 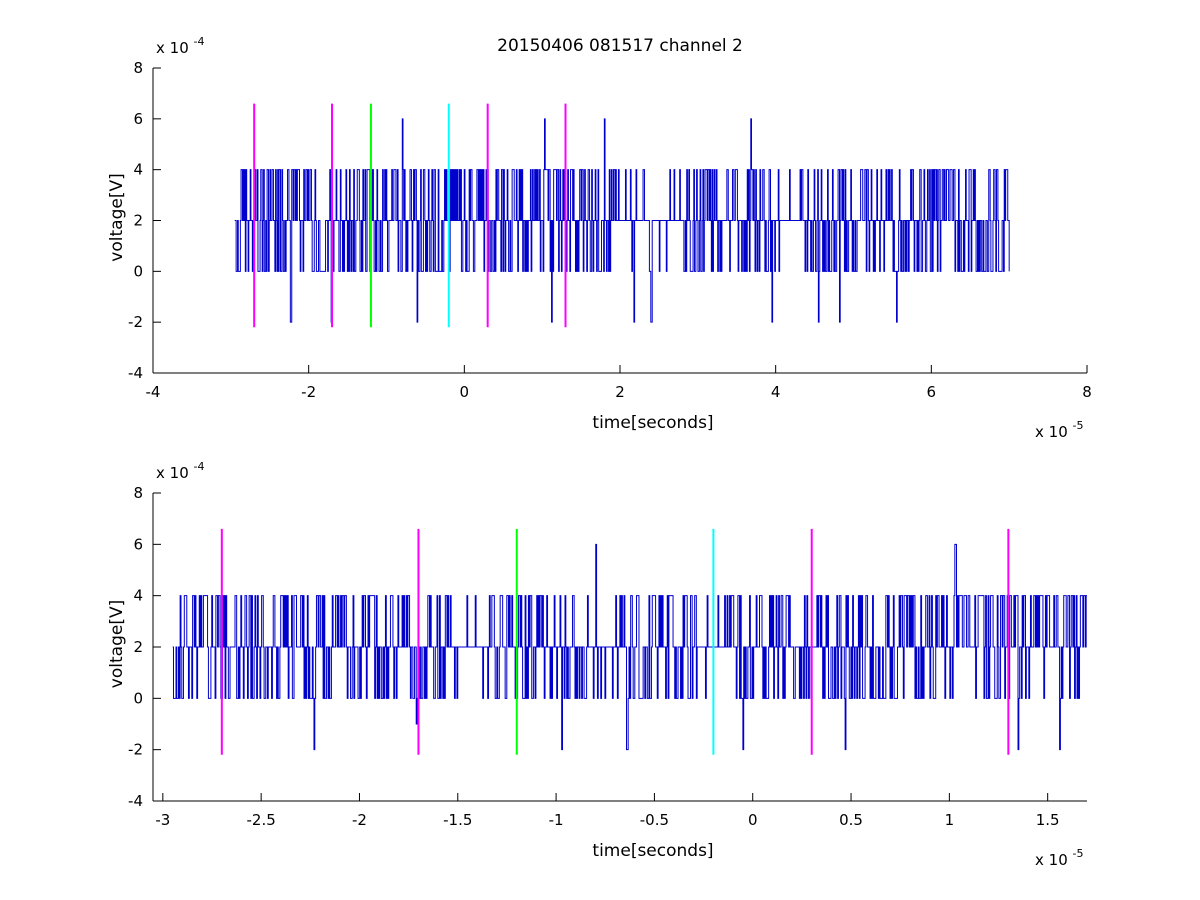 I want to click on x-tick-label-5: -0.5, so click(x=654, y=820).